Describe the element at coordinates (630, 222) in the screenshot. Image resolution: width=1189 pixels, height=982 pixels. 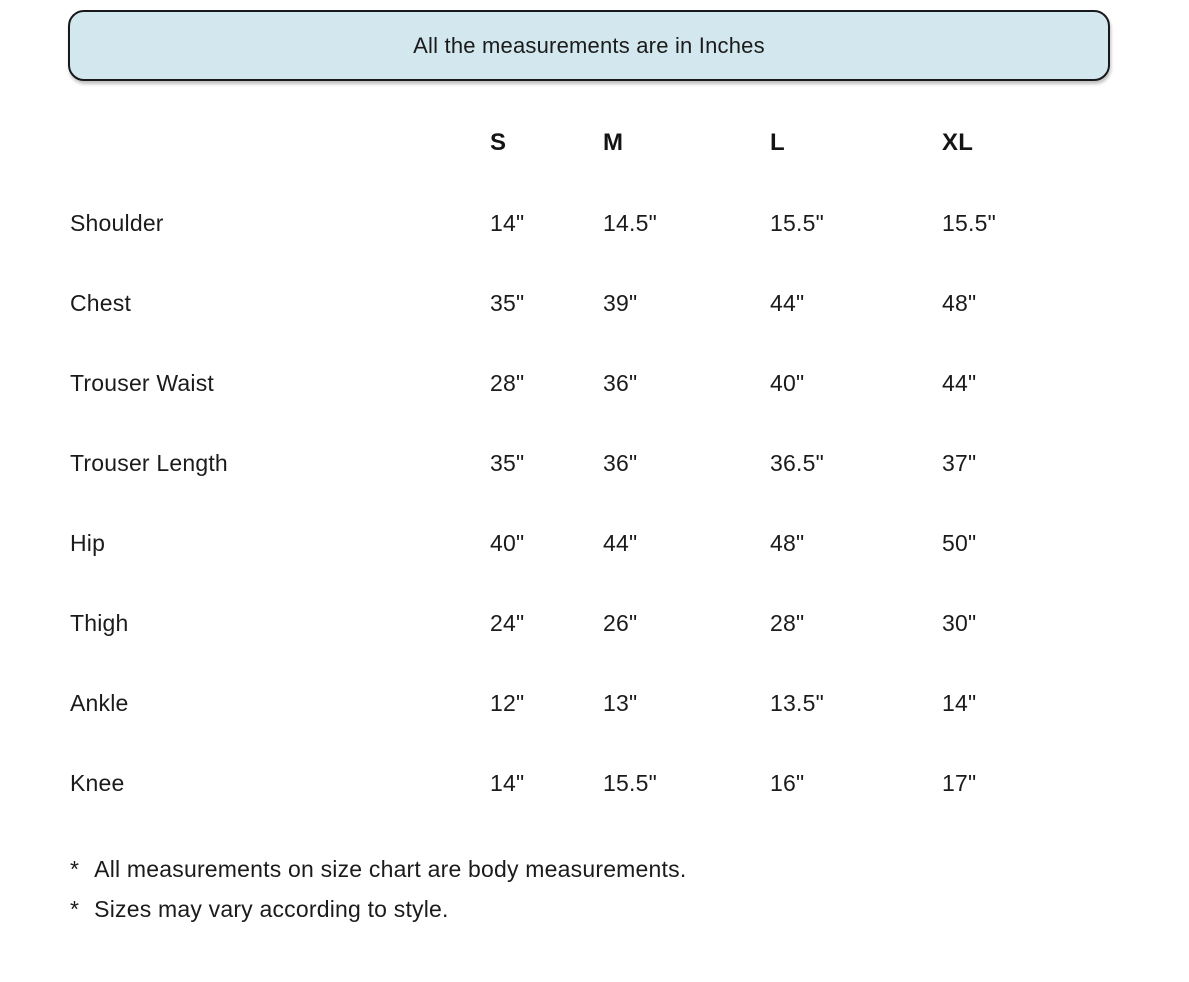
I see `size-value: 14.5"` at that location.